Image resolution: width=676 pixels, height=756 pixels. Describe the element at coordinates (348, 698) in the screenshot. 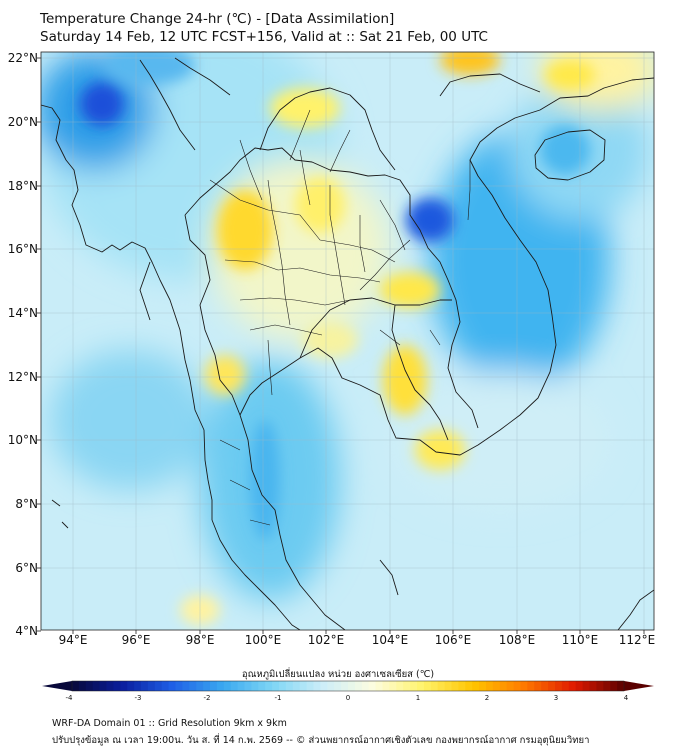

I see `colorbar-tick: 0` at that location.